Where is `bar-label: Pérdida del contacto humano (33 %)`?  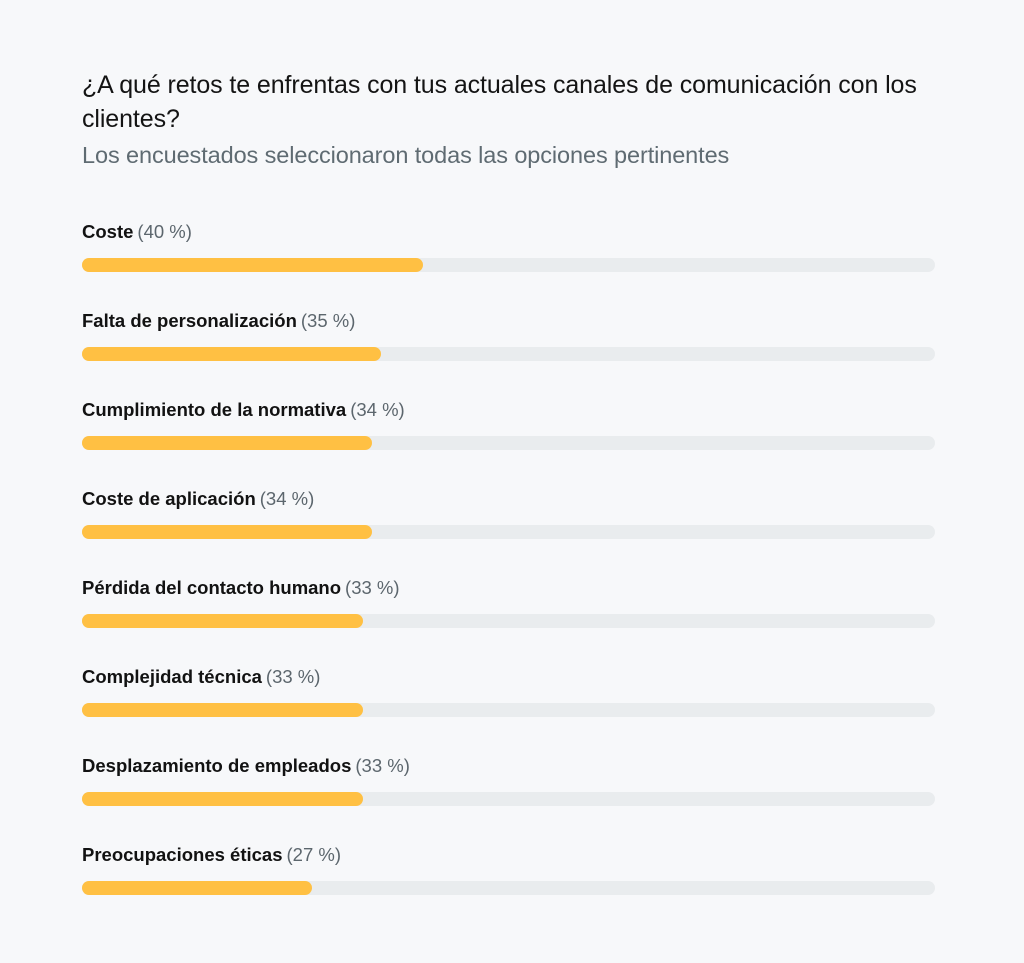 bar-label: Pérdida del contacto humano (33 %) is located at coordinates (241, 588).